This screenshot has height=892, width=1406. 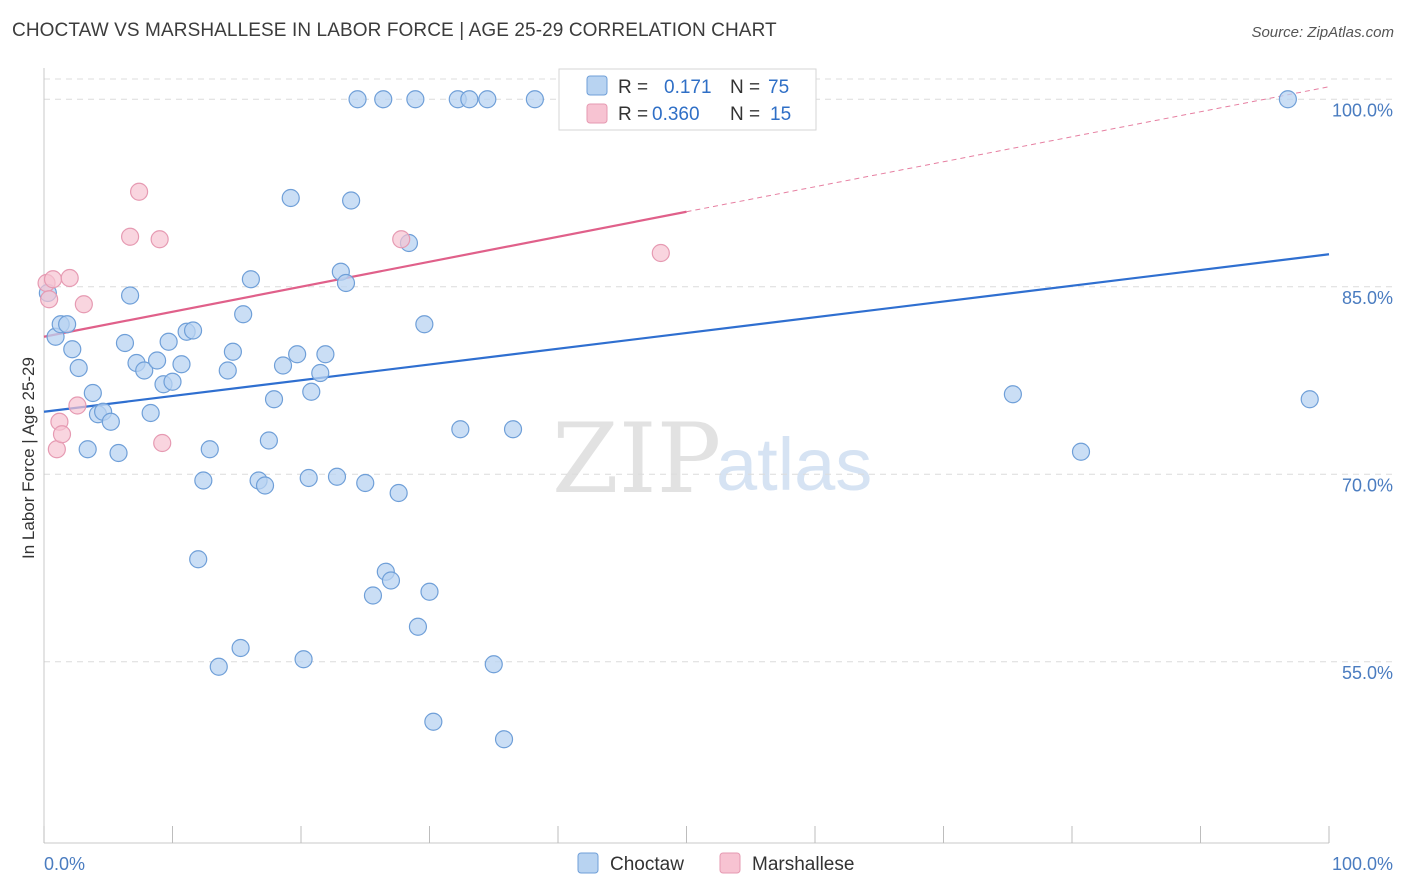 I want to click on marshallese-r-value: 0.360, so click(x=676, y=114).